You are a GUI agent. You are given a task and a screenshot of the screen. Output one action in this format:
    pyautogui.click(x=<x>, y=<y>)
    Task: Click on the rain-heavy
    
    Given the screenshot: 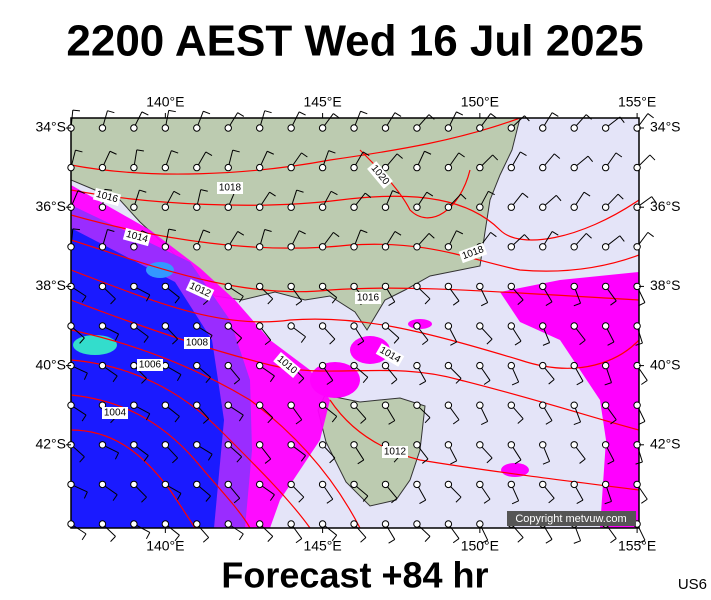 What is the action you would take?
    pyautogui.click(x=147, y=378)
    